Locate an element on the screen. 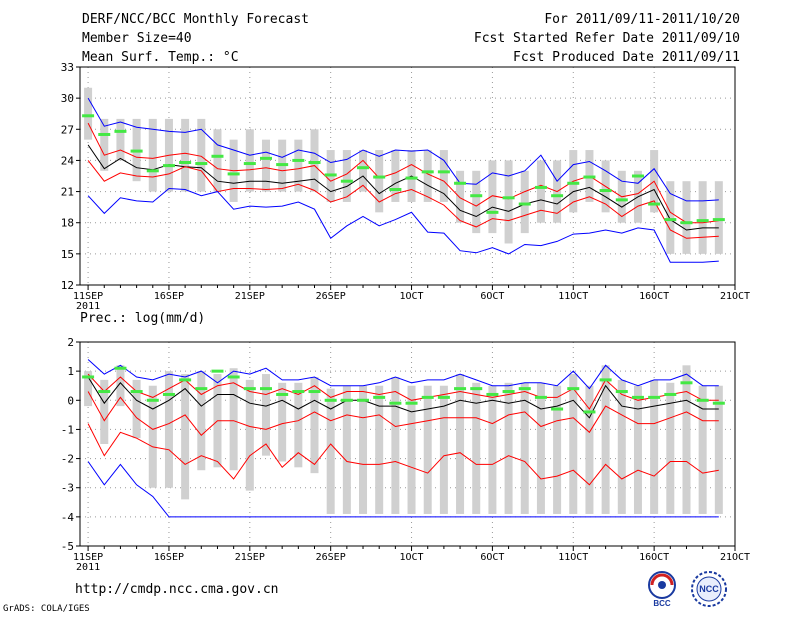  panel1-xtick-label: 11OCT is located at coordinates (573, 296).